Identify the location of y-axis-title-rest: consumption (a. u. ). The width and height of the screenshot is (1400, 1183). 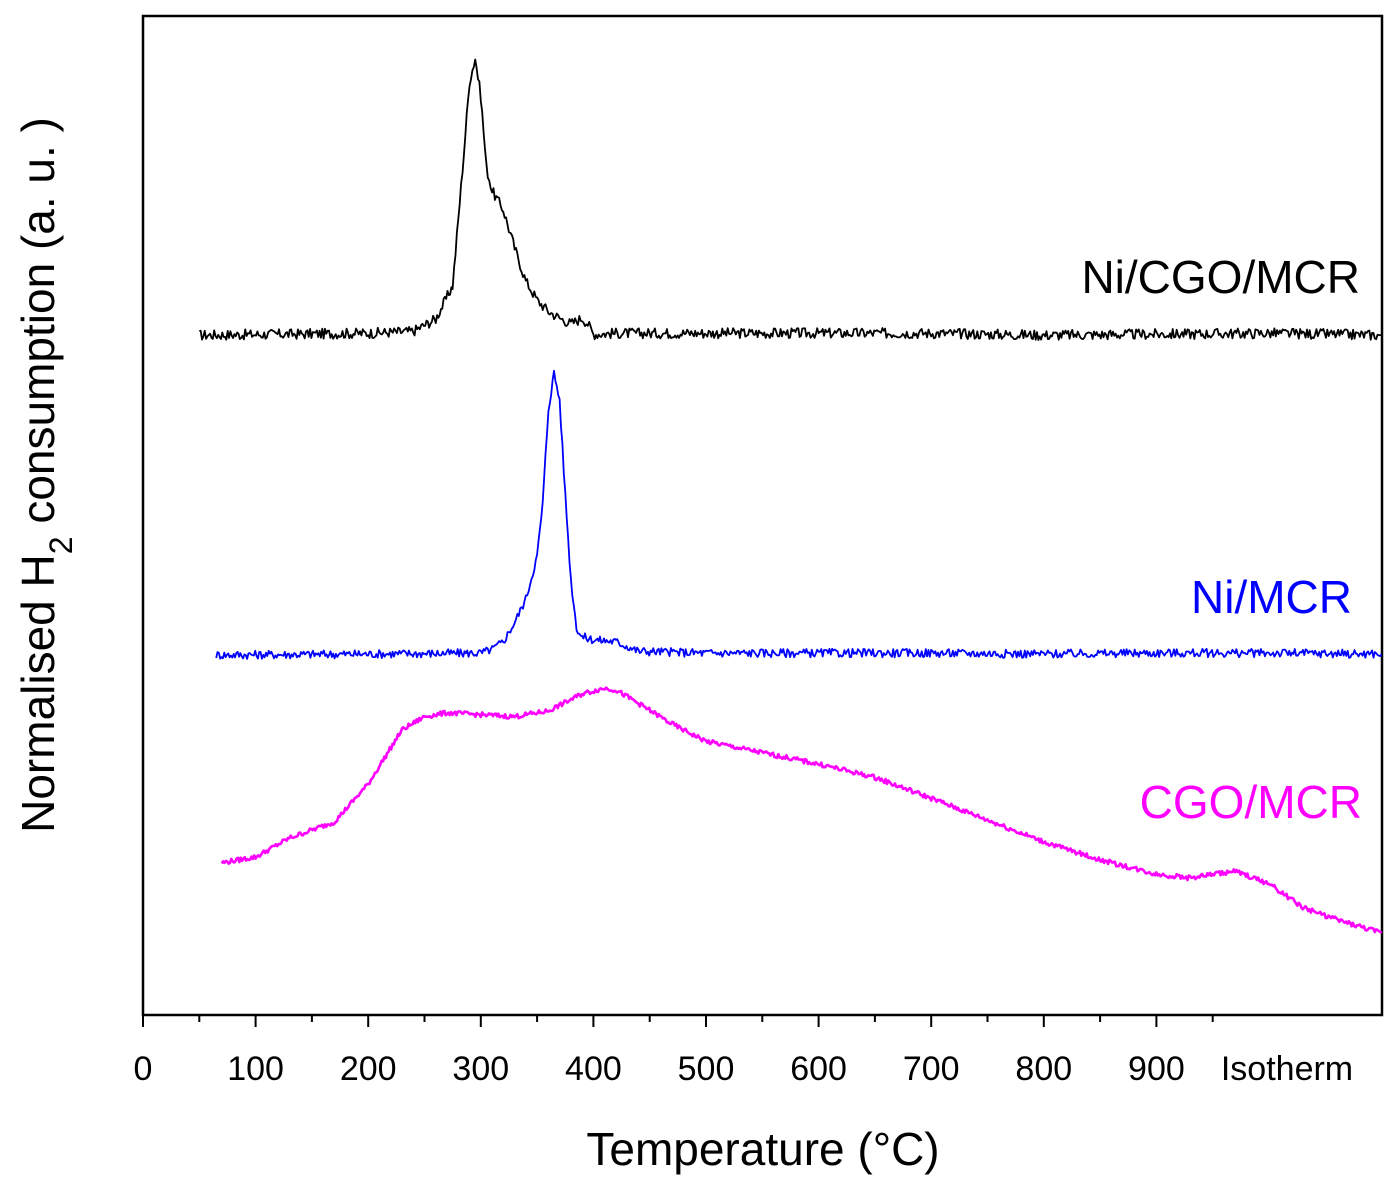
(38, 326).